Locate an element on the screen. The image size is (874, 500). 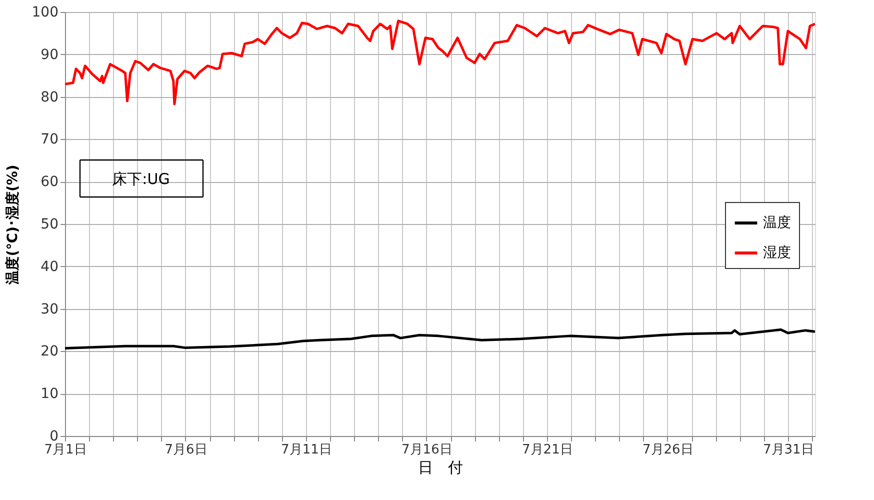
x-axis-title: 日 付 is located at coordinates (440, 467).